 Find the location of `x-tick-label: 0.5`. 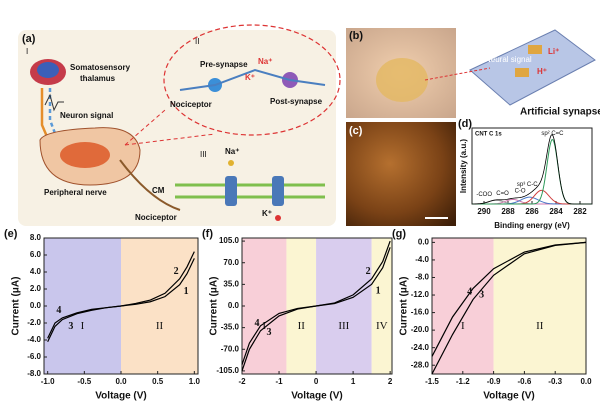

x-tick-label: 0.5 is located at coordinates (158, 381).